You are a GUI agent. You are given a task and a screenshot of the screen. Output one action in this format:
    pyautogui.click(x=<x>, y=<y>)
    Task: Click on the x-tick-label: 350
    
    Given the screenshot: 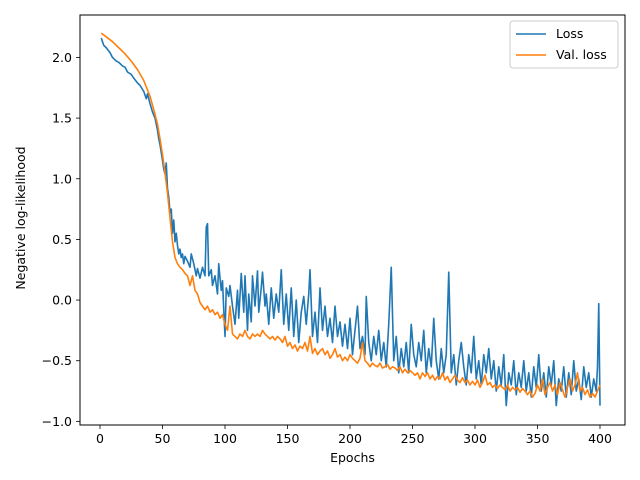 What is the action you would take?
    pyautogui.click(x=538, y=438)
    